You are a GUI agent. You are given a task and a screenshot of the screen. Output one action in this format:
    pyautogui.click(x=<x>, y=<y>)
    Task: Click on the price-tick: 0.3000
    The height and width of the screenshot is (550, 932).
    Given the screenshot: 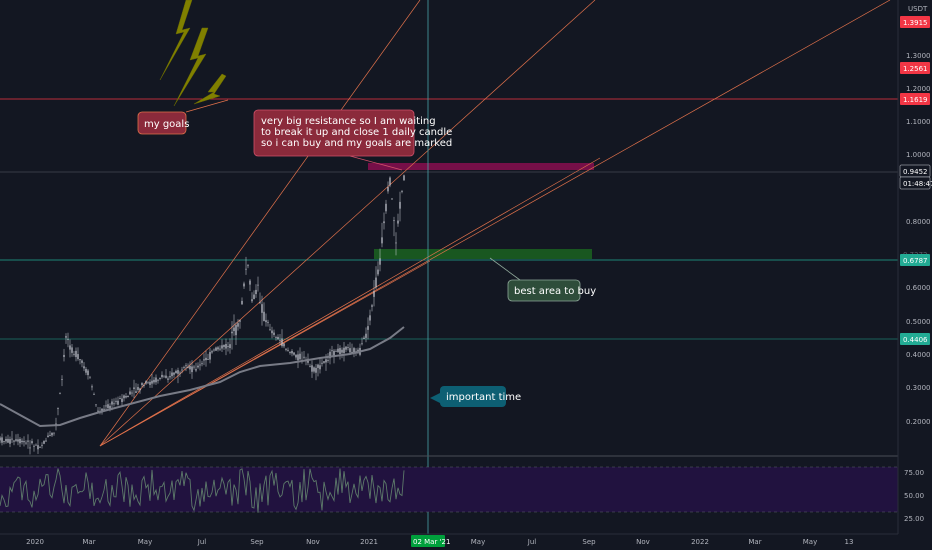 What is the action you would take?
    pyautogui.click(x=918, y=388)
    